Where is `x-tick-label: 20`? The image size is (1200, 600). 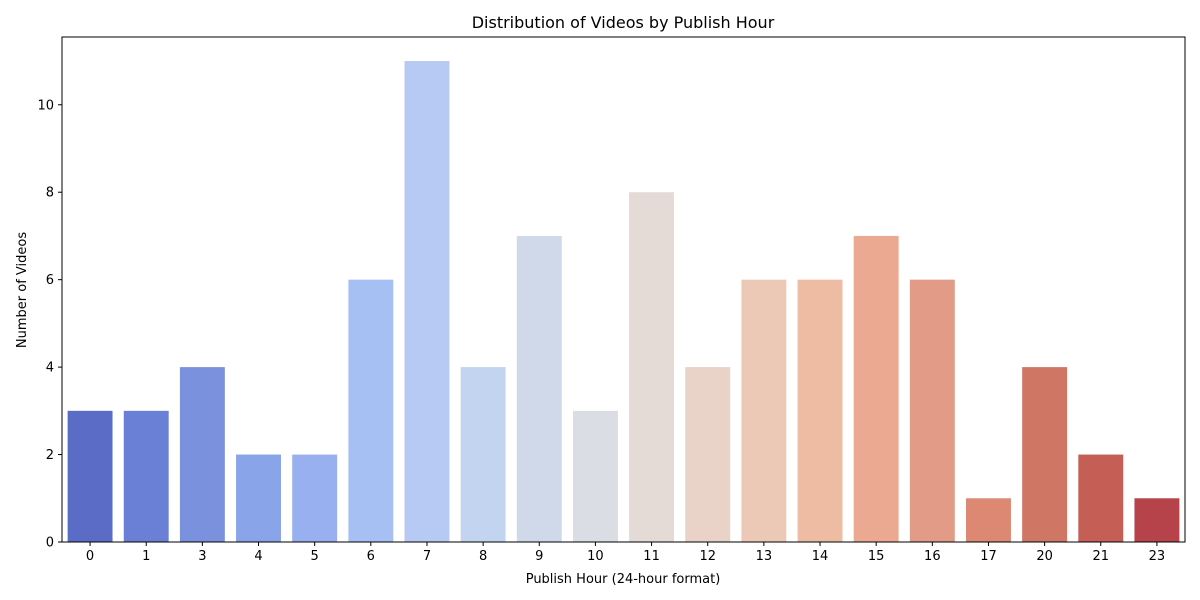
x-tick-label: 20 is located at coordinates (1044, 556).